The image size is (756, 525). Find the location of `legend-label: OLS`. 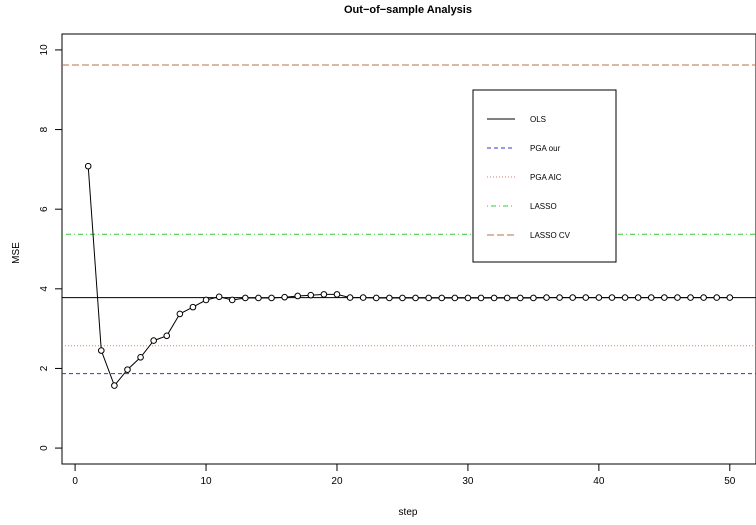

legend-label: OLS is located at coordinates (538, 119).